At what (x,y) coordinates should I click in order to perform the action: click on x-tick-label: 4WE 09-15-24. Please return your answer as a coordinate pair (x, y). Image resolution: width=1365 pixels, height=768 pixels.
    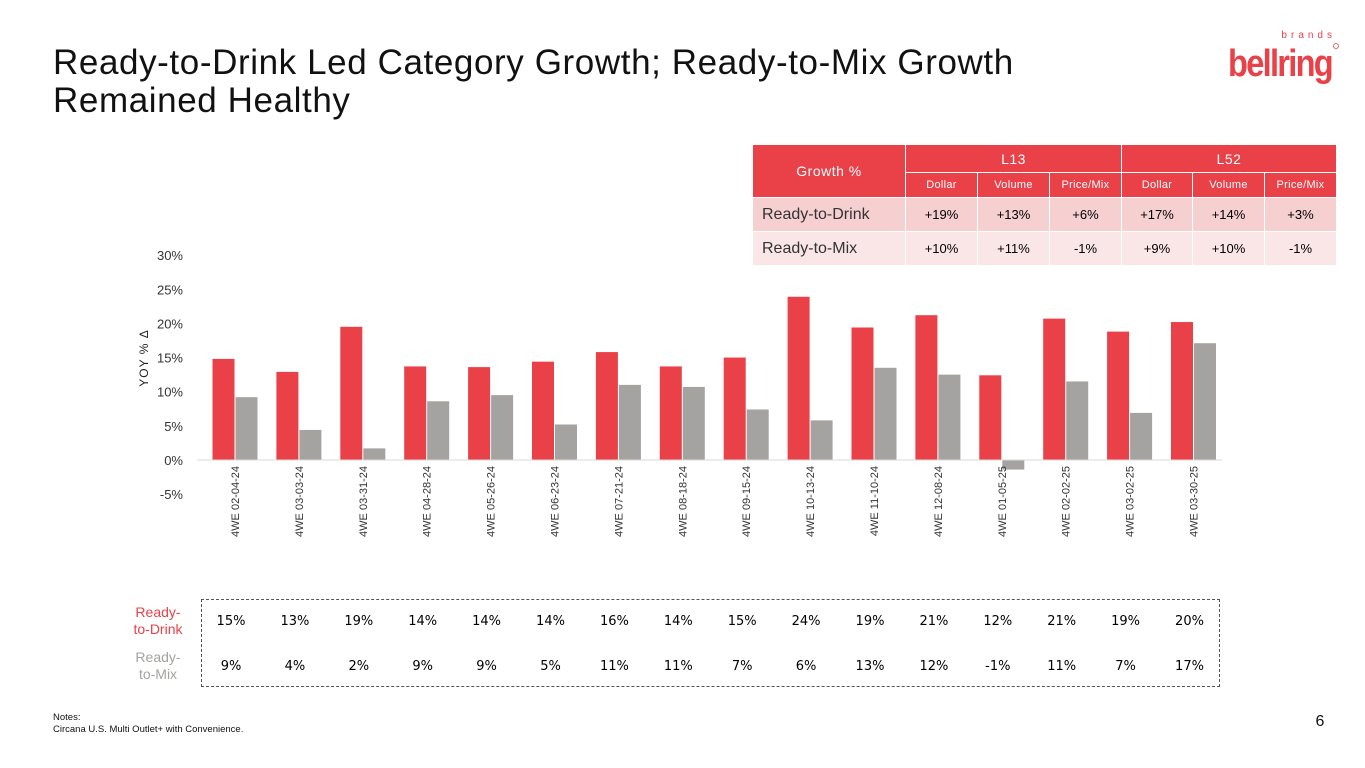
    Looking at the image, I should click on (747, 501).